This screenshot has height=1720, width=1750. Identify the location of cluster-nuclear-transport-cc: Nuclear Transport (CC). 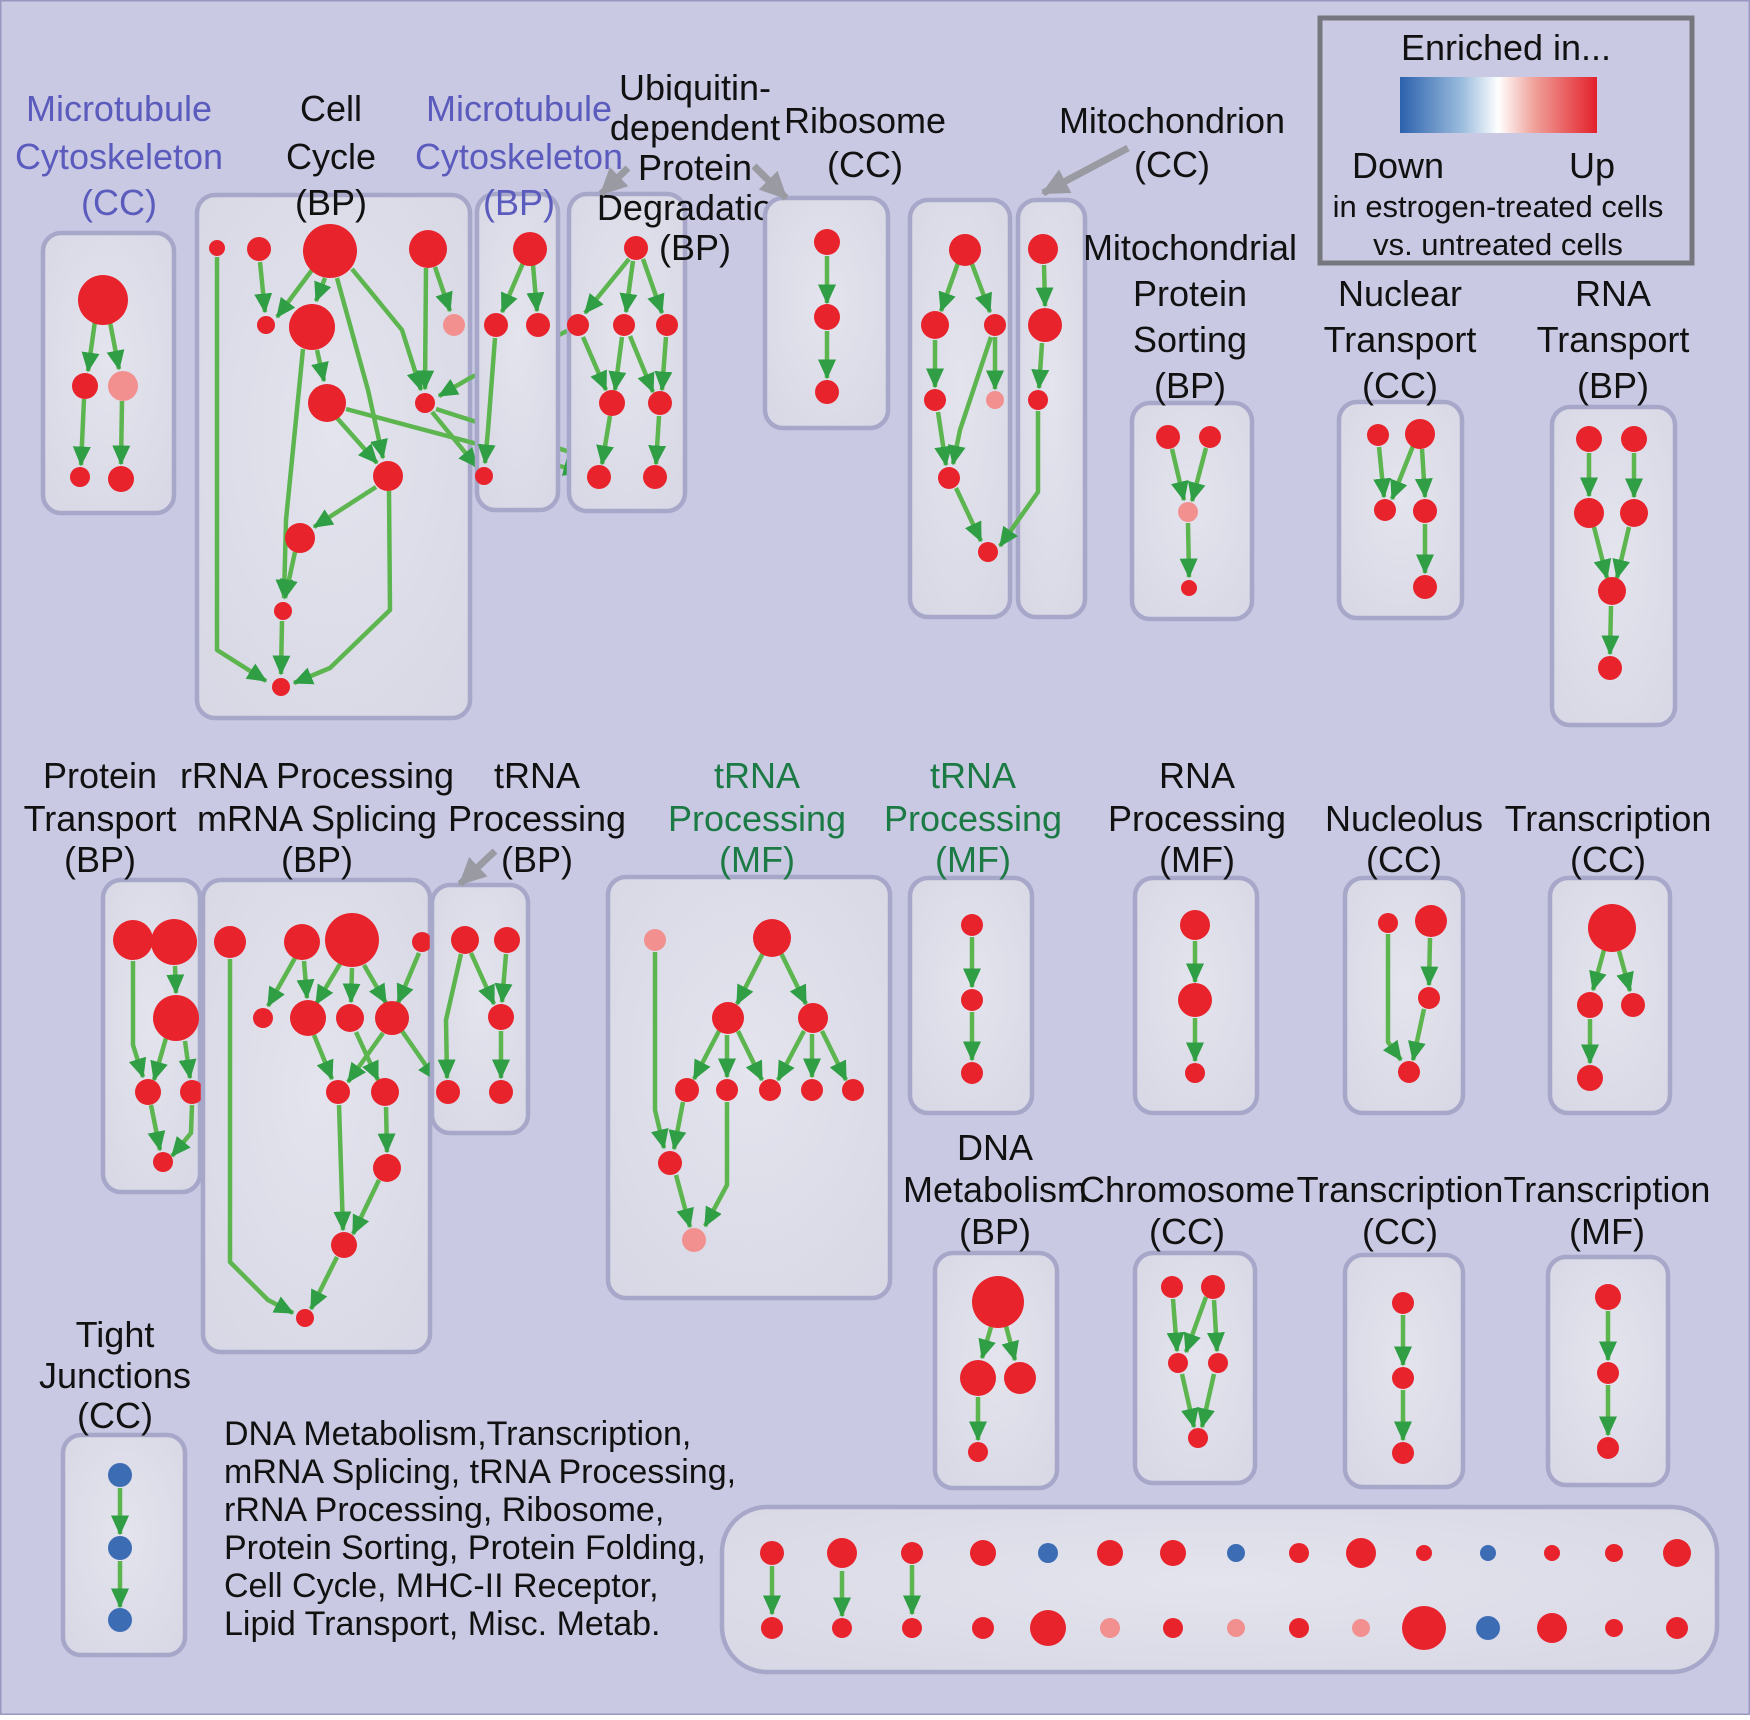
(1400, 447).